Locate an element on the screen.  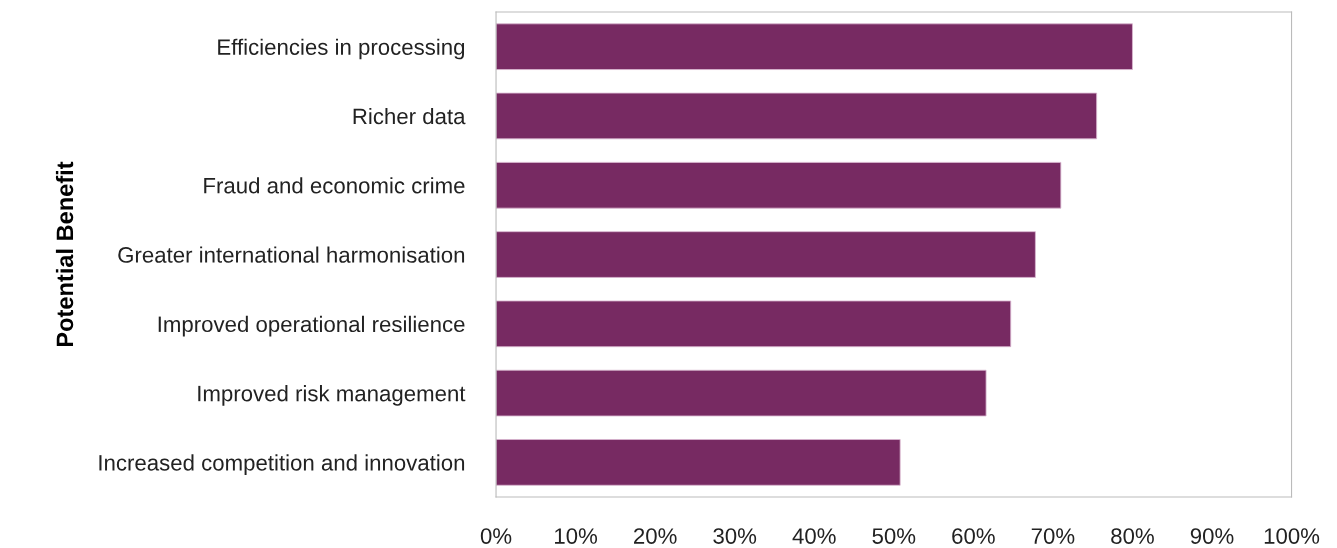
x-tick-label: 10% is located at coordinates (576, 536).